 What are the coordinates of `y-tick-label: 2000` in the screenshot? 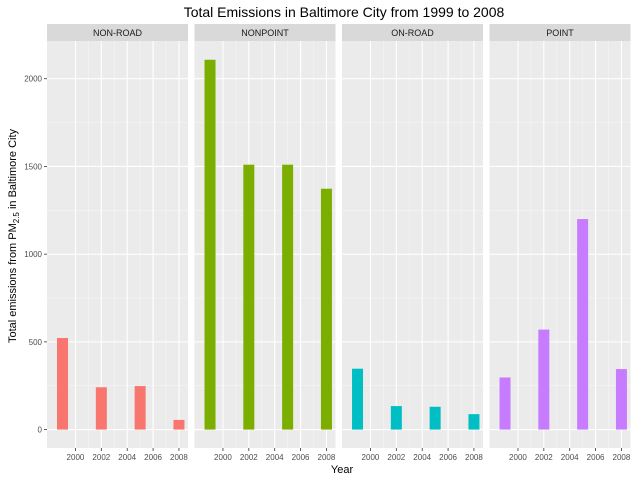 It's located at (33, 79).